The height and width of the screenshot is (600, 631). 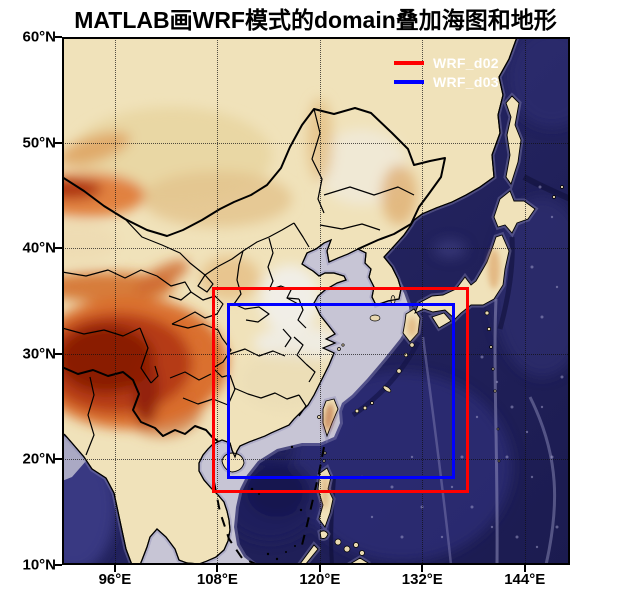 What do you see at coordinates (466, 62) in the screenshot?
I see `legend-label: WRF_d02` at bounding box center [466, 62].